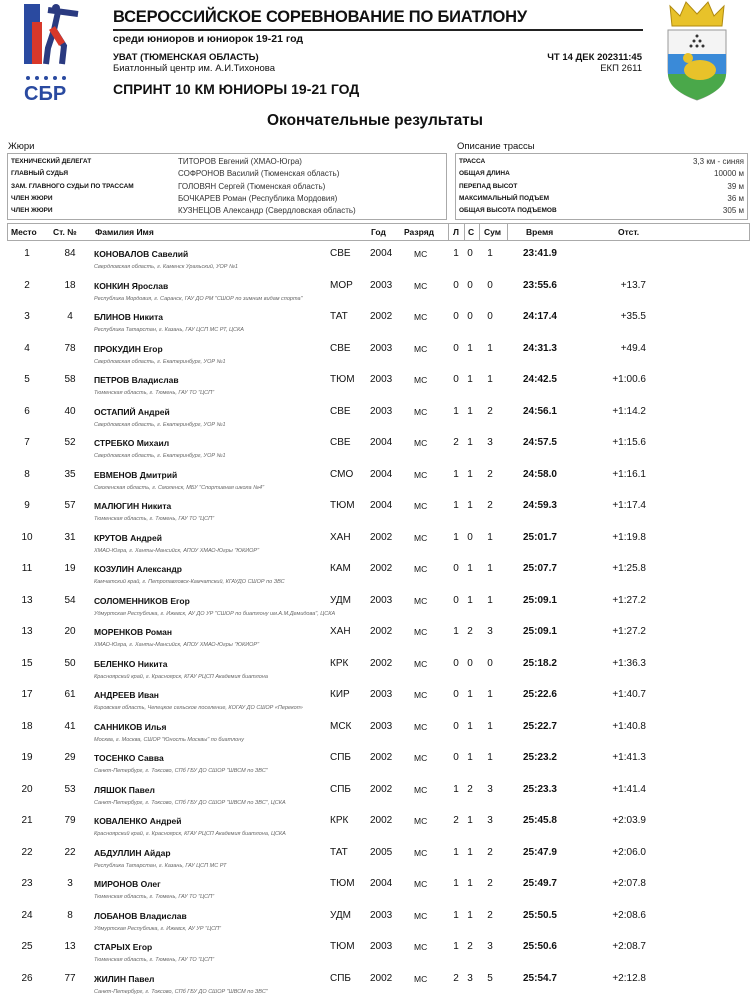 The image size is (750, 1004). Describe the element at coordinates (729, 174) in the screenshot. I see `track-value: 10000 м` at that location.